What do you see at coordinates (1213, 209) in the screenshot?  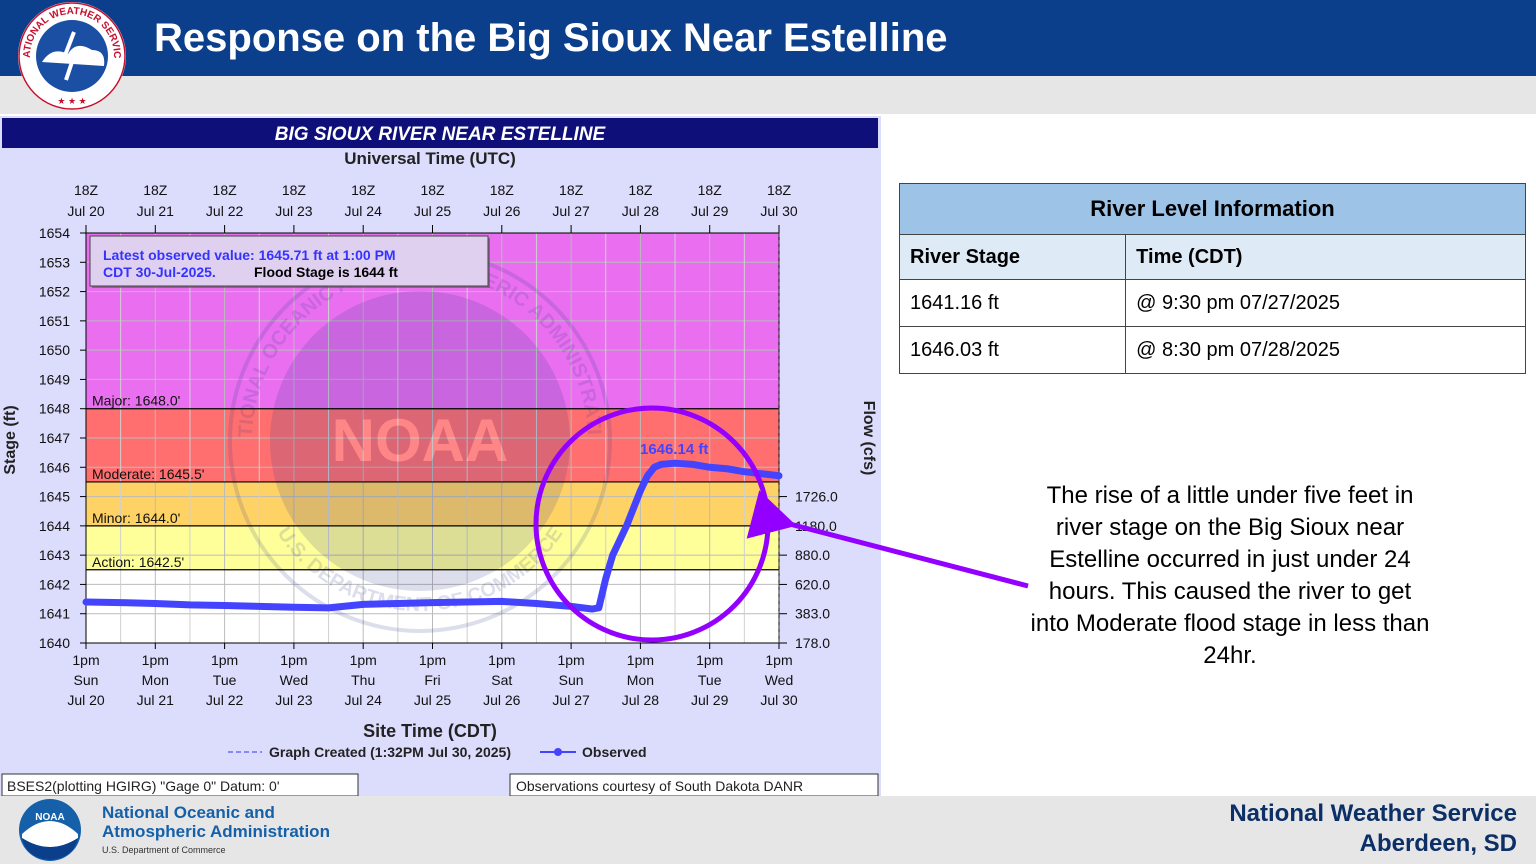 I see `table-title: River Level Information` at bounding box center [1213, 209].